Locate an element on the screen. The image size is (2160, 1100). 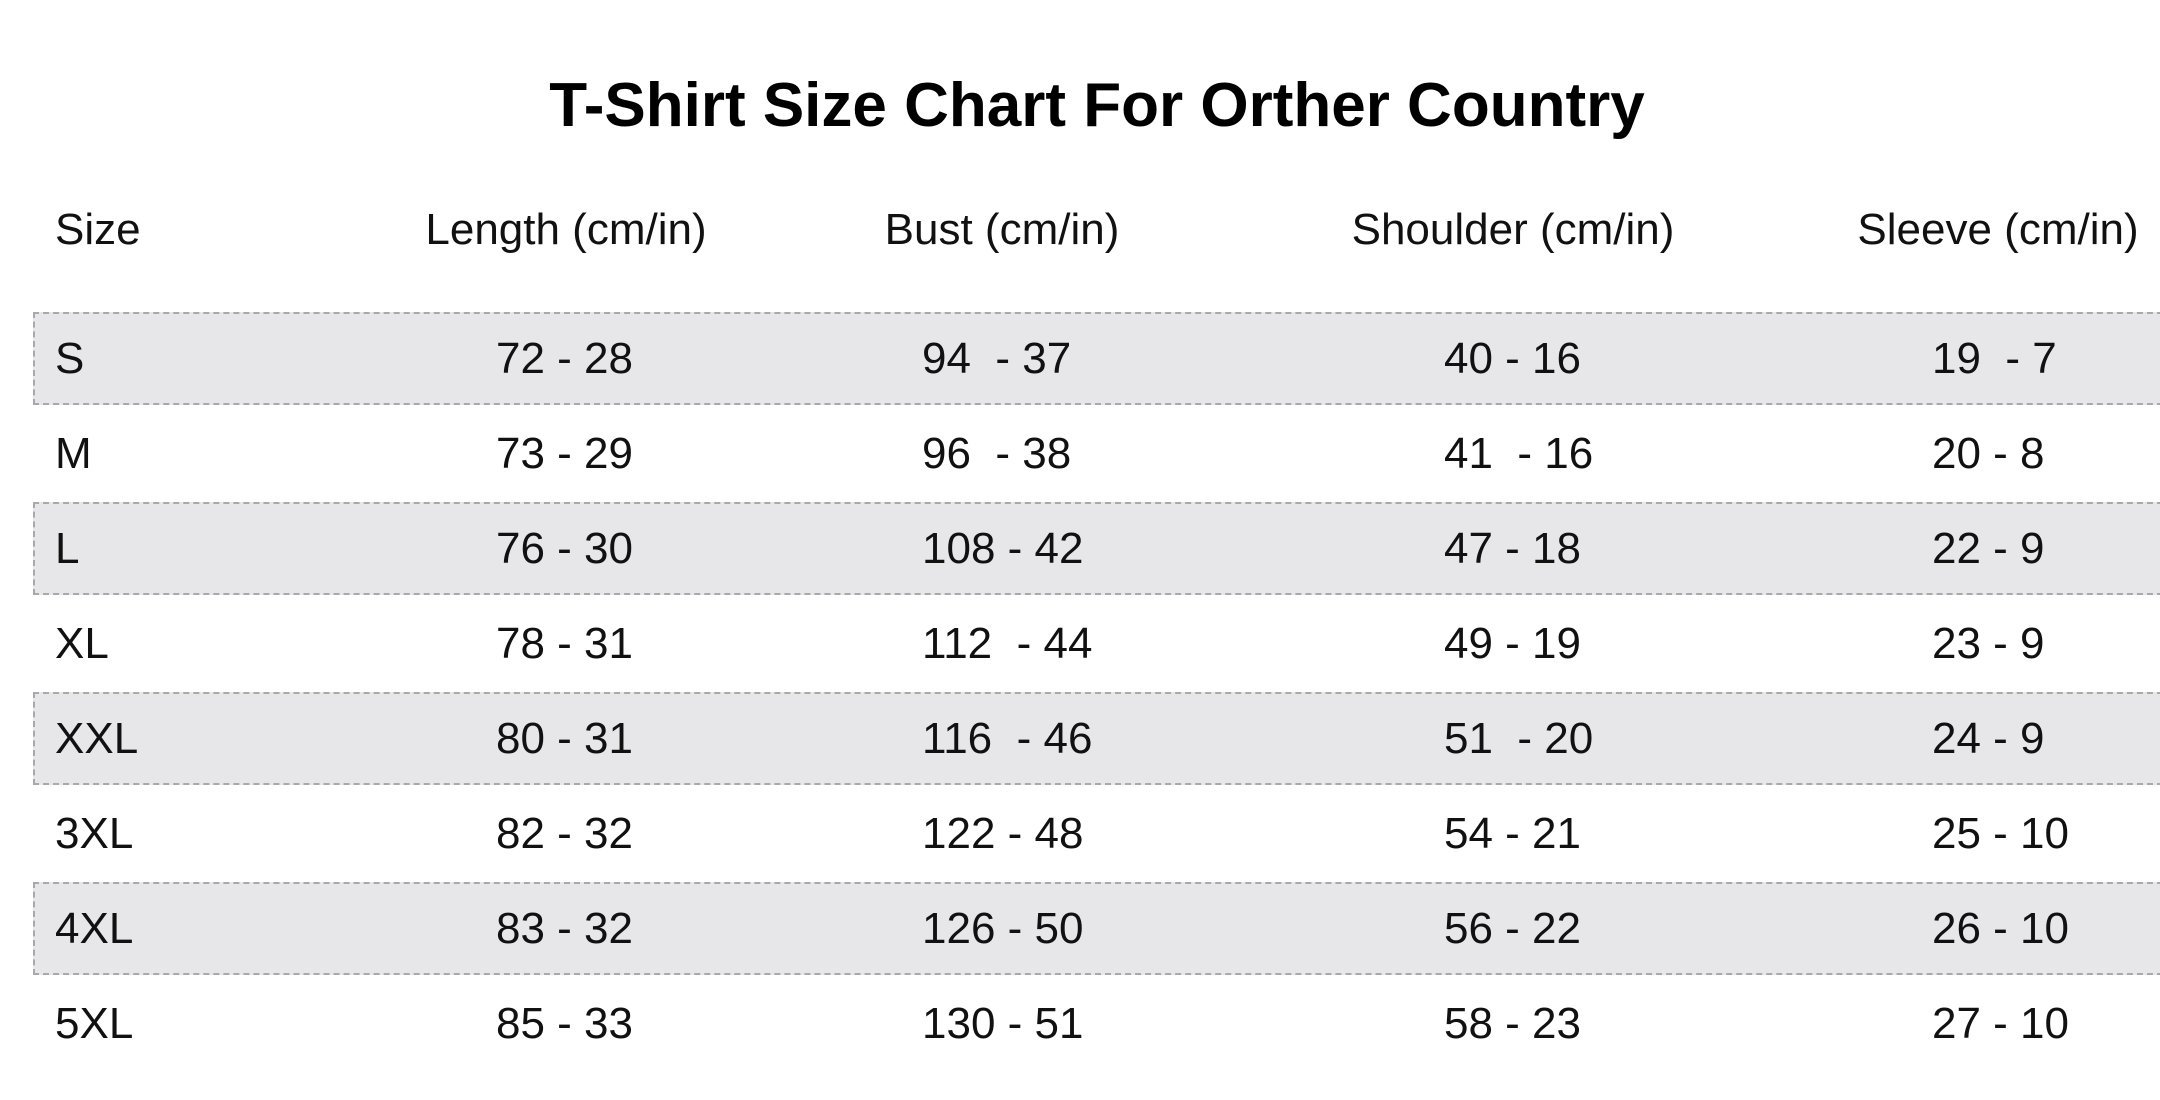
measure-cell: 40 - 16 is located at coordinates (1512, 358).